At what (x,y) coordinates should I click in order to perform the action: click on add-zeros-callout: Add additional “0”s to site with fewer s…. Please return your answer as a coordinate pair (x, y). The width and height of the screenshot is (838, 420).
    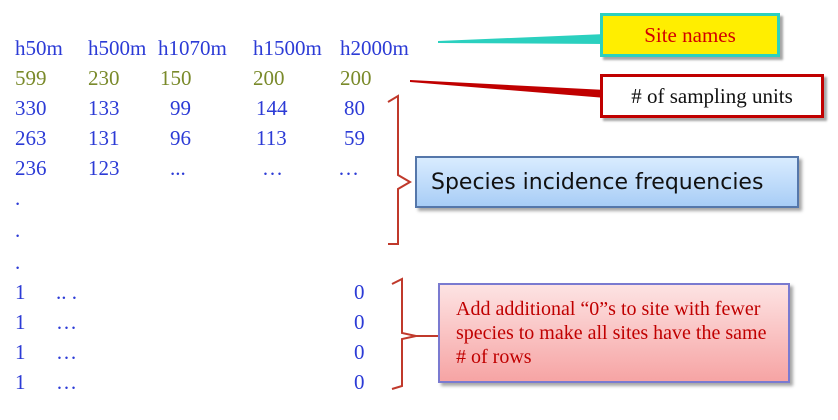
    Looking at the image, I should click on (614, 333).